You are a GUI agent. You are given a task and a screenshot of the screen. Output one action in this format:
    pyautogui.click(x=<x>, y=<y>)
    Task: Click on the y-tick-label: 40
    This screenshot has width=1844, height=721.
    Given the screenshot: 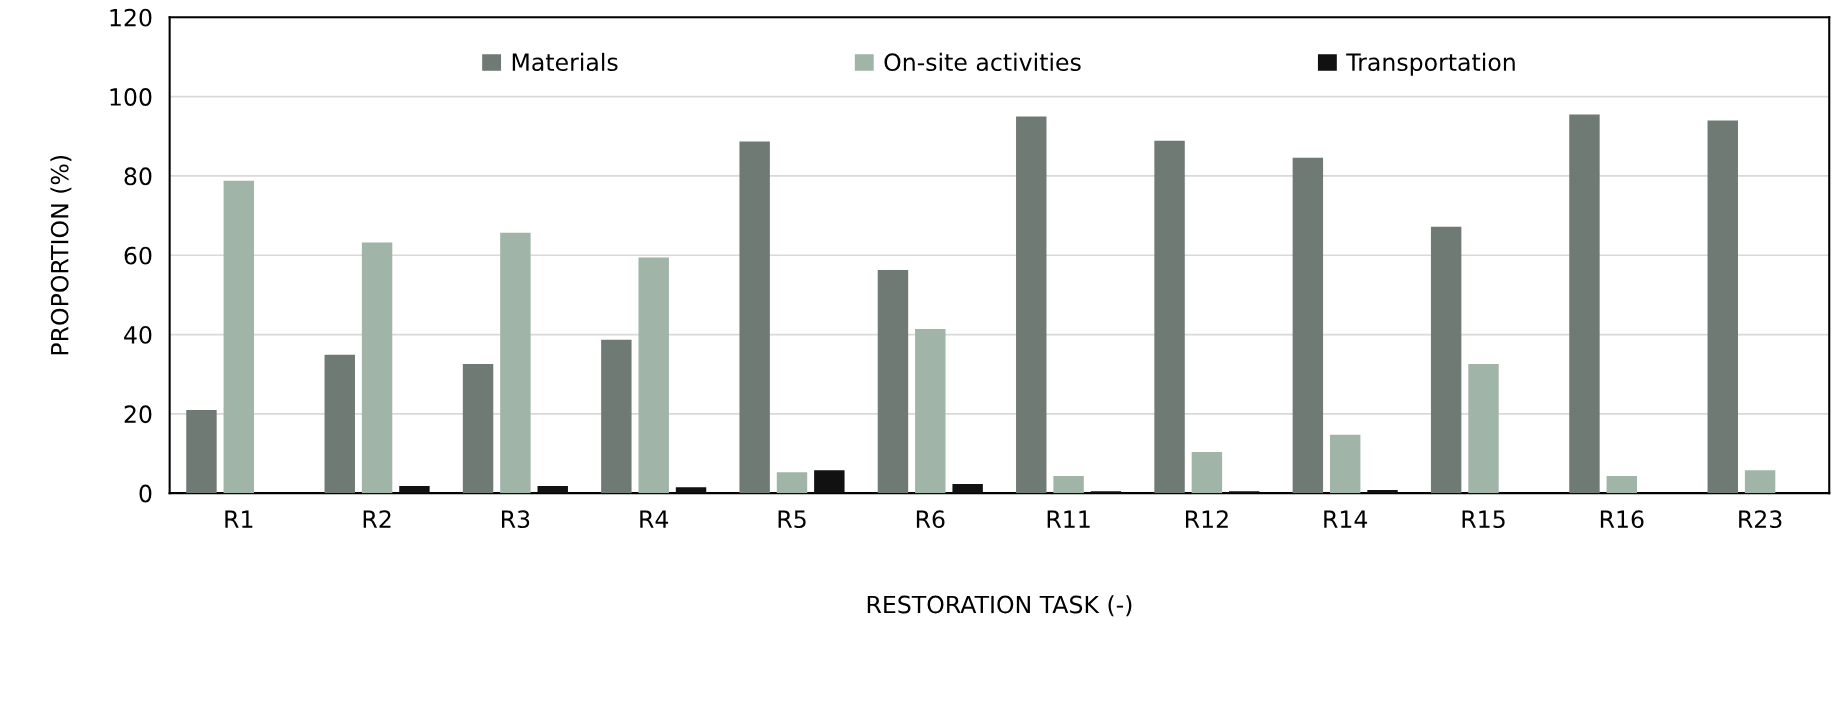 What is the action you would take?
    pyautogui.click(x=138, y=334)
    